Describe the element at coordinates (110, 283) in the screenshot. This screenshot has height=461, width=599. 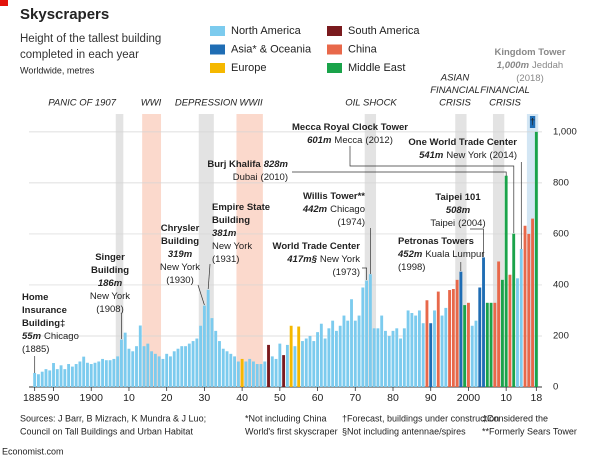
I see `annotation: 186m` at that location.